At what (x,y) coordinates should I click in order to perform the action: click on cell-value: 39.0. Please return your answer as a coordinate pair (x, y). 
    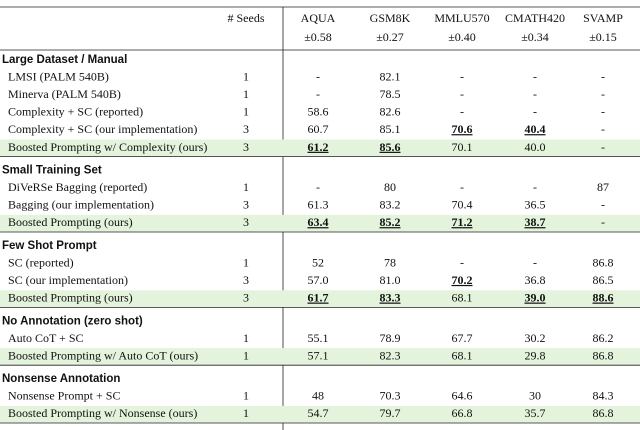
    Looking at the image, I should click on (535, 298).